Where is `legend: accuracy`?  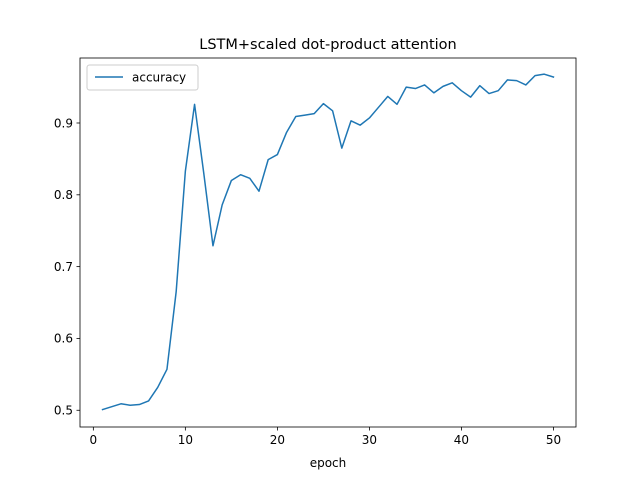 legend: accuracy is located at coordinates (142, 77).